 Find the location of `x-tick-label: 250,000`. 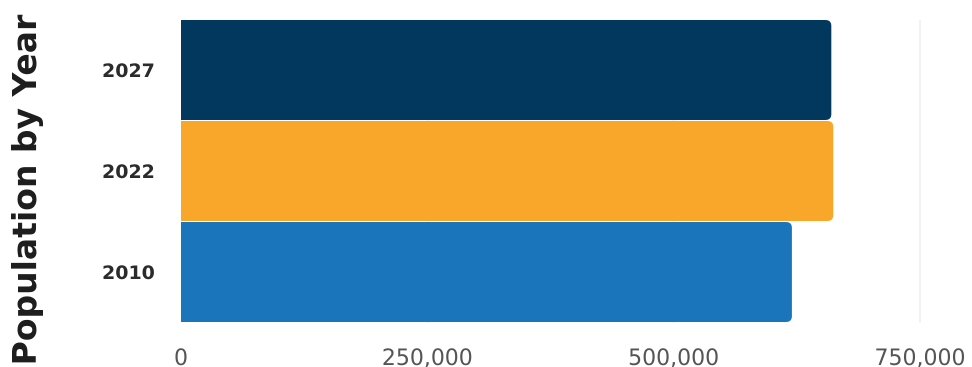

x-tick-label: 250,000 is located at coordinates (427, 356).